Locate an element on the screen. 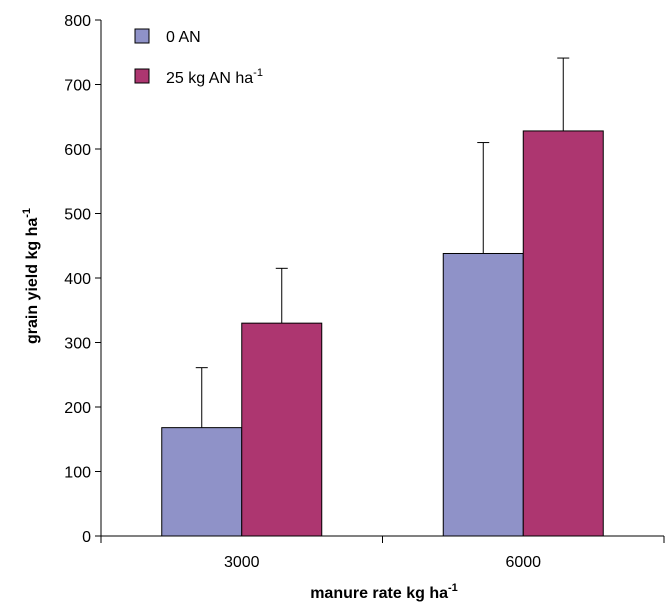 The height and width of the screenshot is (608, 670). legend-label-25-kg-an: 25 kg AN ha-1 is located at coordinates (214, 77).